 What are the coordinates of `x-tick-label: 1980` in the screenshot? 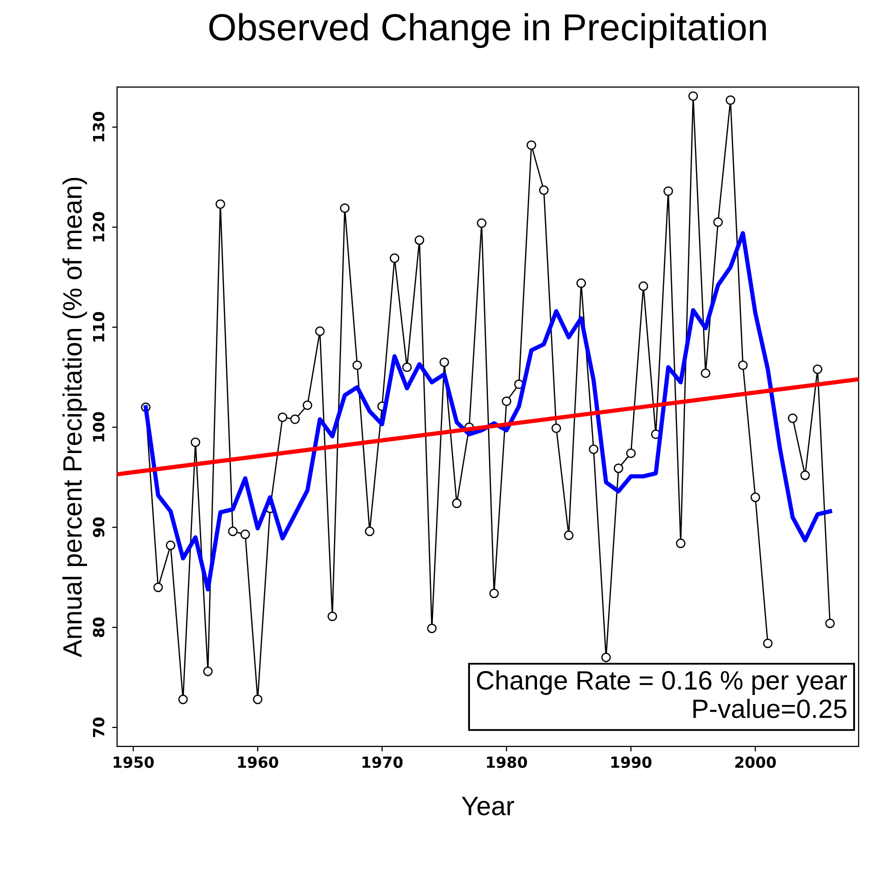 It's located at (507, 762).